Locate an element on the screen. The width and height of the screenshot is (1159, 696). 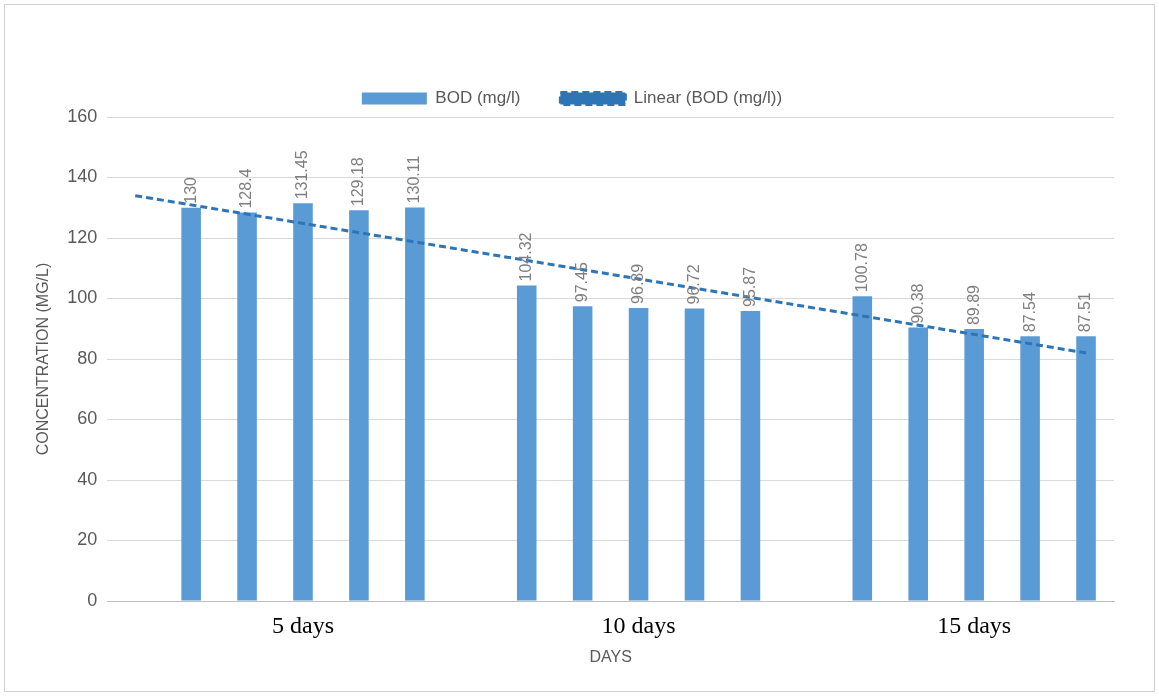
y-tick-label: 100 is located at coordinates (82, 297).